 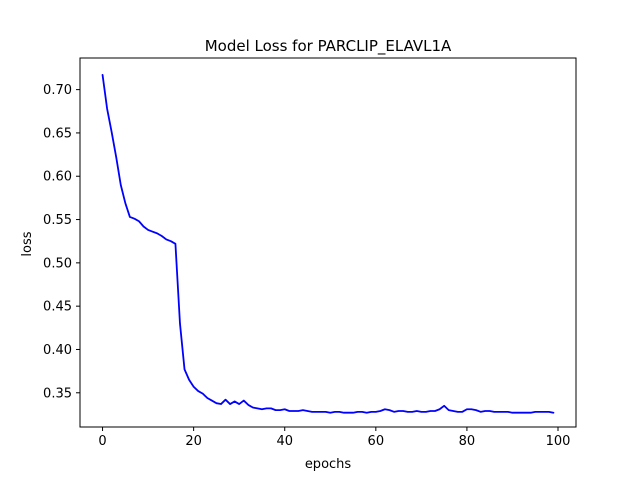 I want to click on y-tick-label: 0.35, so click(x=57, y=393).